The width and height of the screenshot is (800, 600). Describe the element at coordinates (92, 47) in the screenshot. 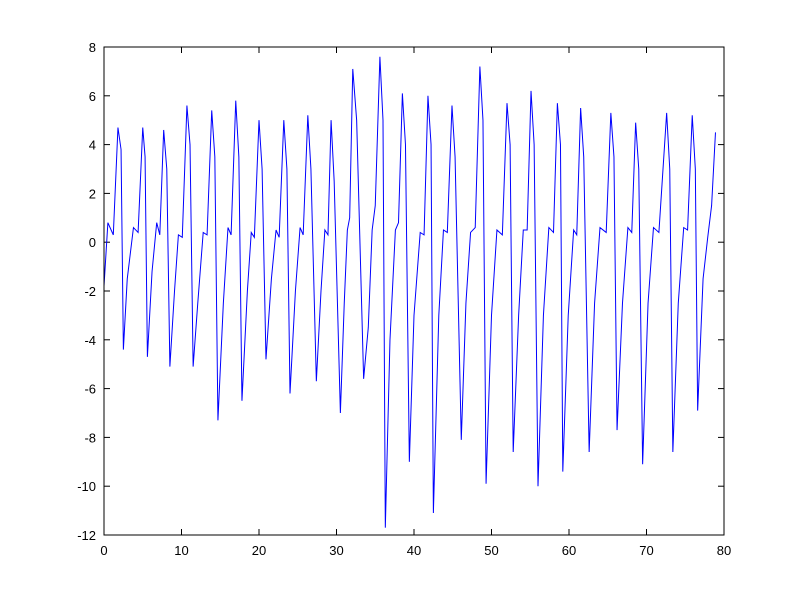

I see `y-tick-label: 8` at that location.